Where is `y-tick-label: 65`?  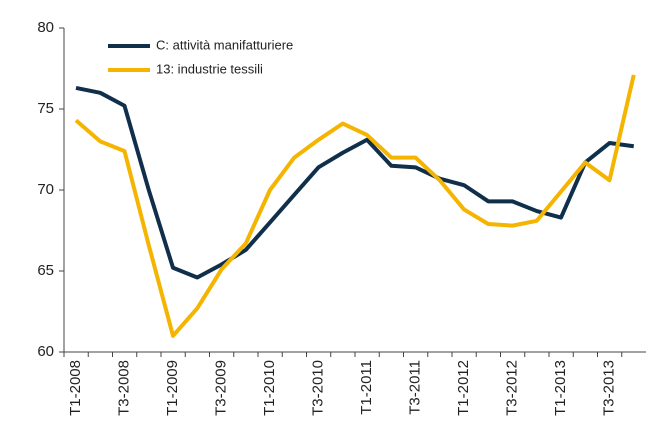 y-tick-label: 65 is located at coordinates (45, 270).